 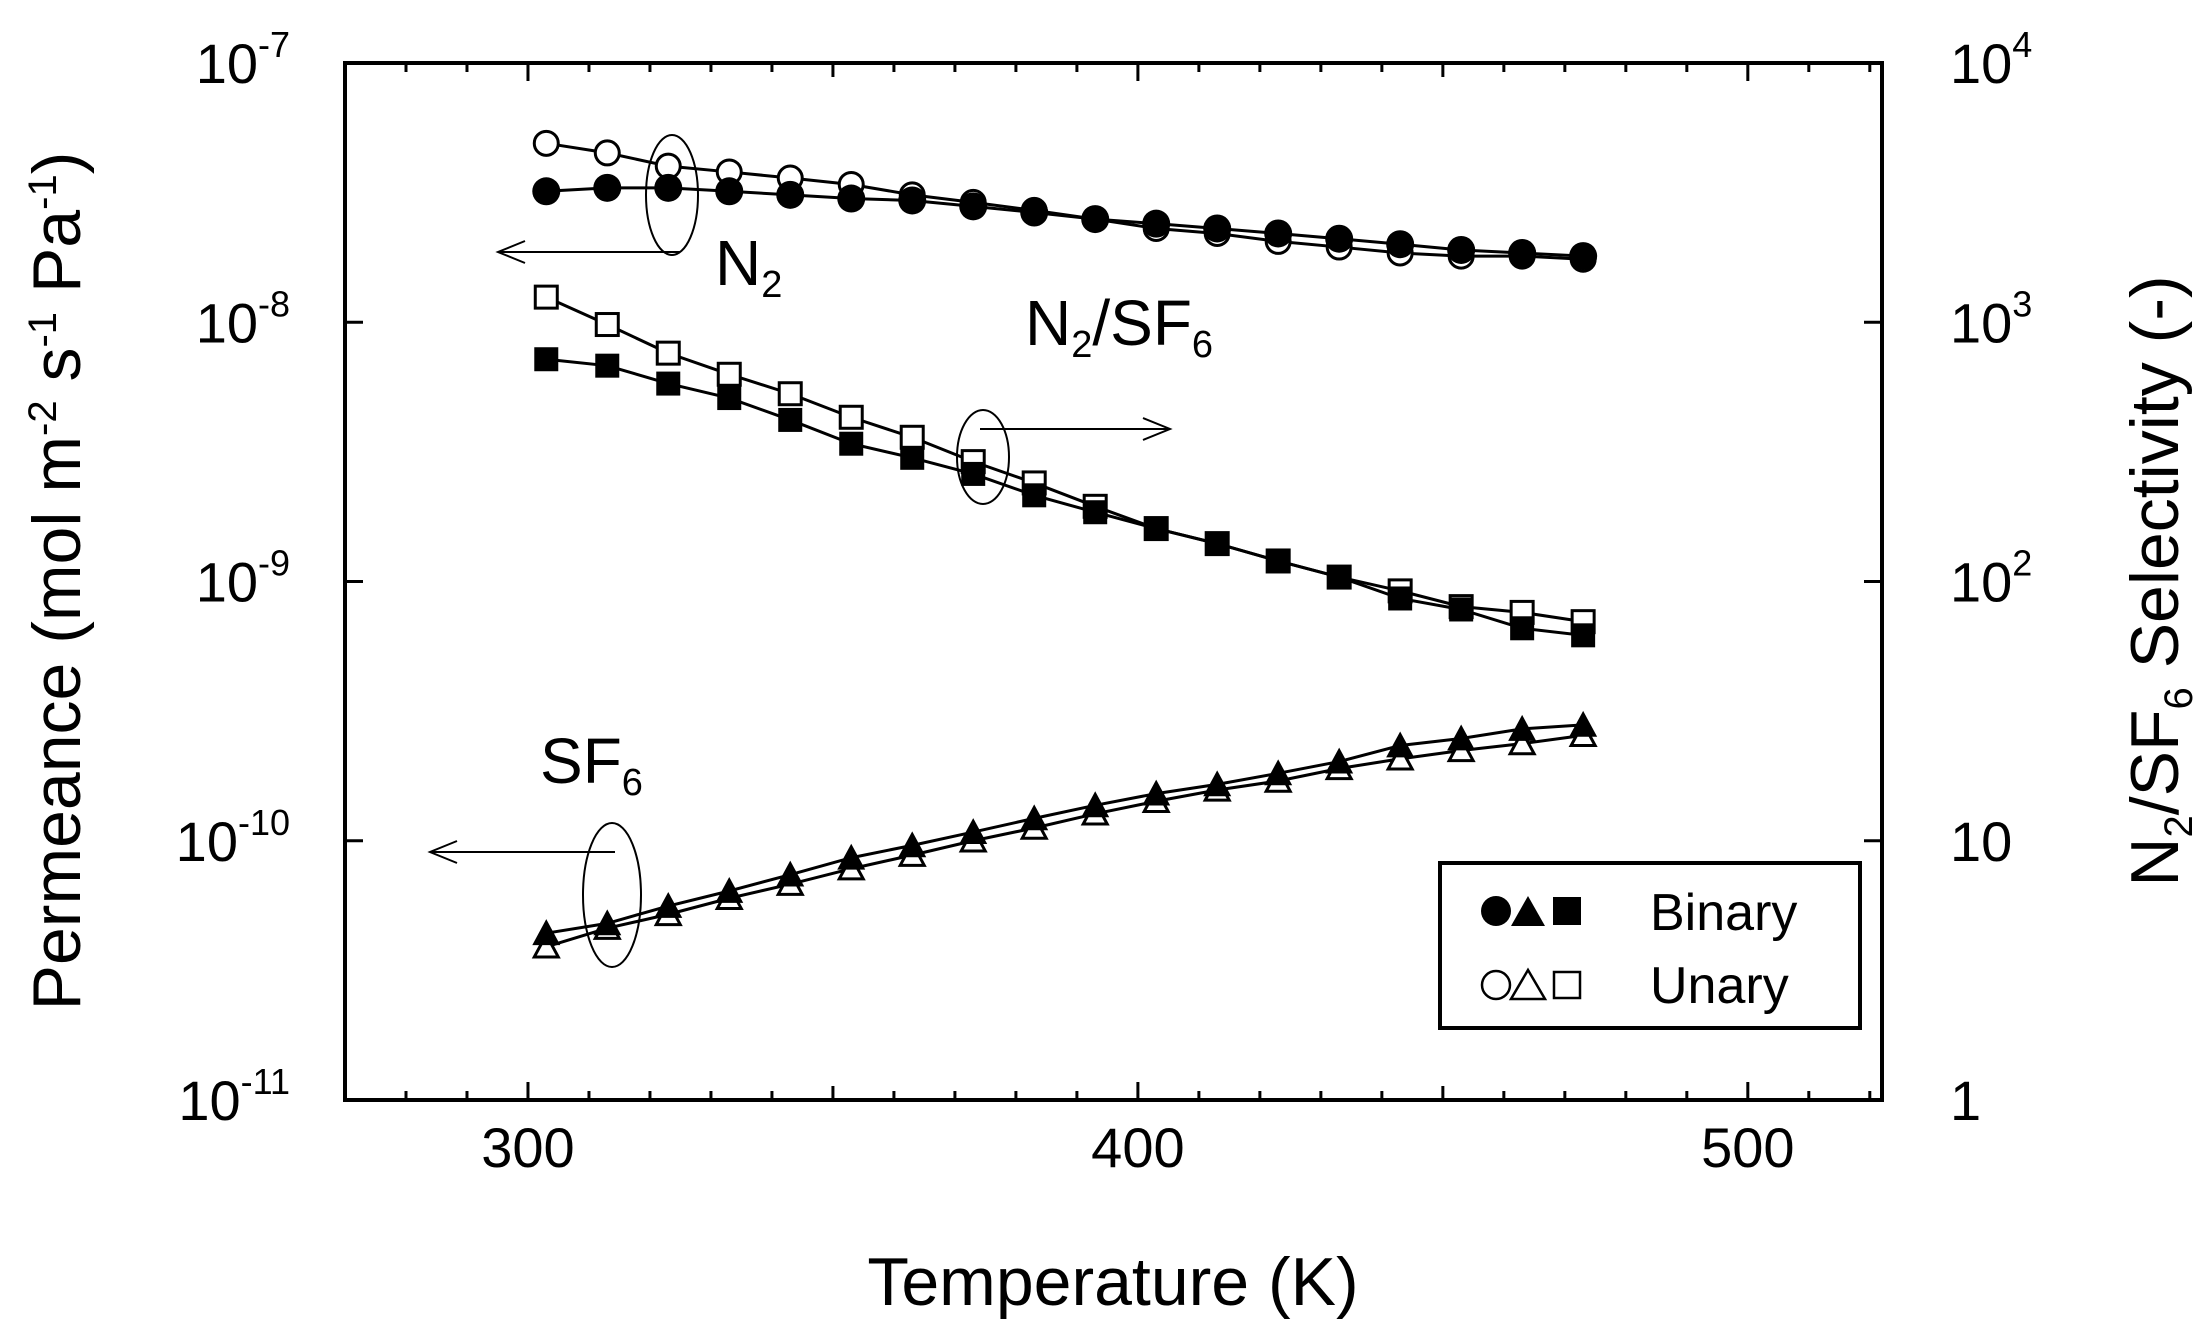 What do you see at coordinates (243, 59) in the screenshot?
I see `left-y-tick-label: 10⁻⁷` at bounding box center [243, 59].